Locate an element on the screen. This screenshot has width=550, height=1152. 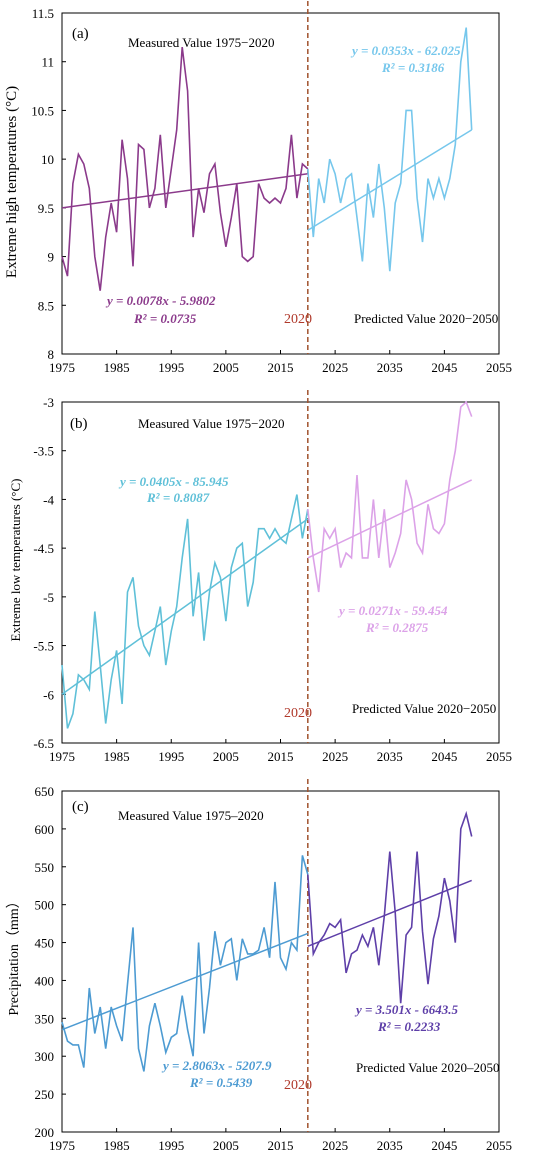
panel-a-y-tick-label: 11 is located at coordinates (47, 62).